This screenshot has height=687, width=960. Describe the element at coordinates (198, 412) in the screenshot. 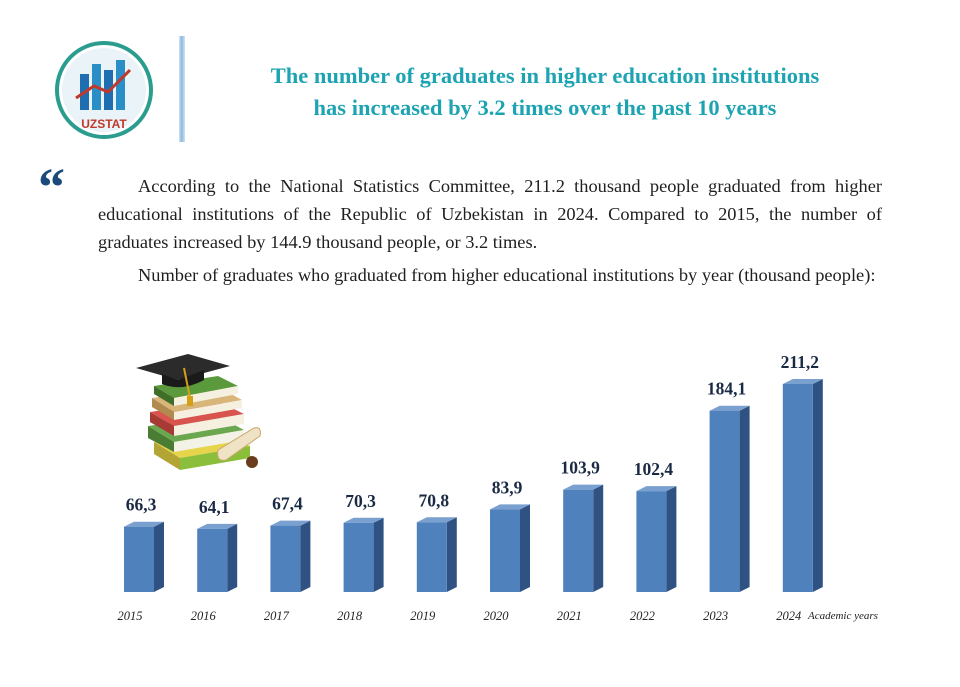

I see `books-graduation-cap-icon` at that location.